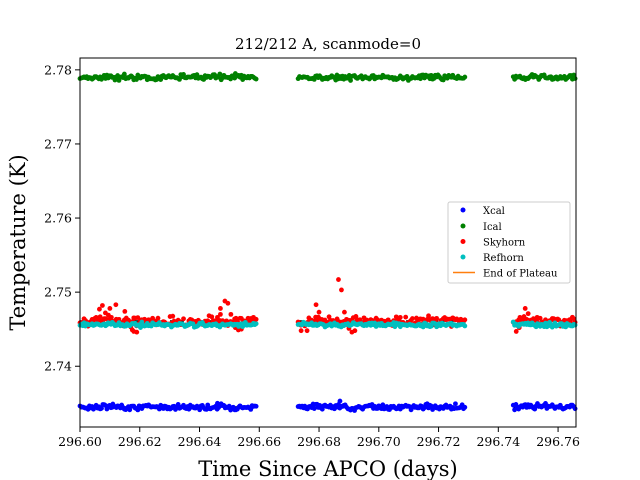  What do you see at coordinates (327, 468) in the screenshot?
I see `x-axis-label: Time Since APCO (days)` at bounding box center [327, 468].